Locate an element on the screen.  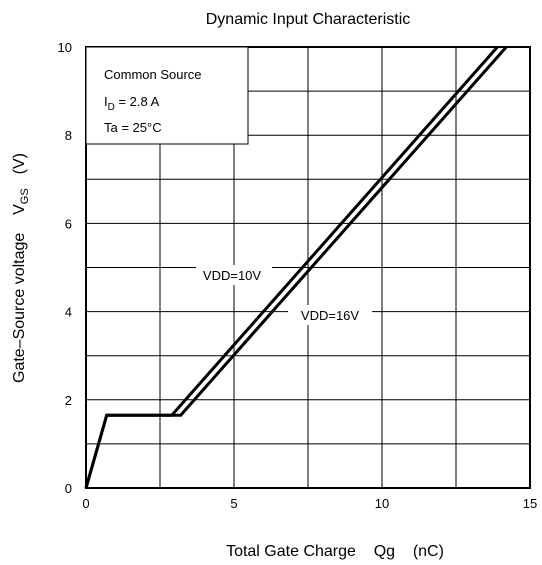
x-tick-label: 0 is located at coordinates (85, 503).